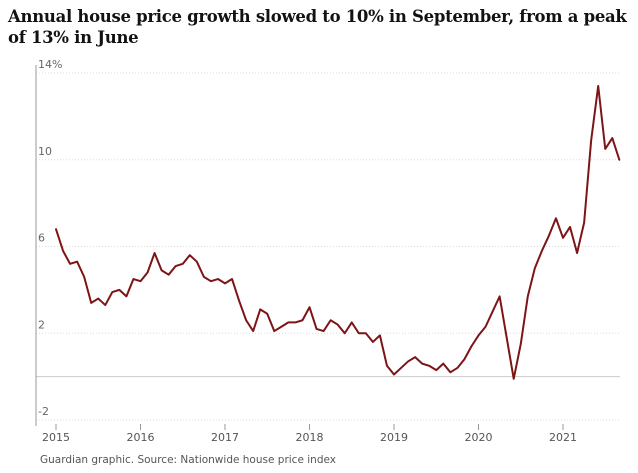 This screenshot has height=473, width=638. What do you see at coordinates (479, 437) in the screenshot?
I see `x-tick-label-2020: 2020` at bounding box center [479, 437].